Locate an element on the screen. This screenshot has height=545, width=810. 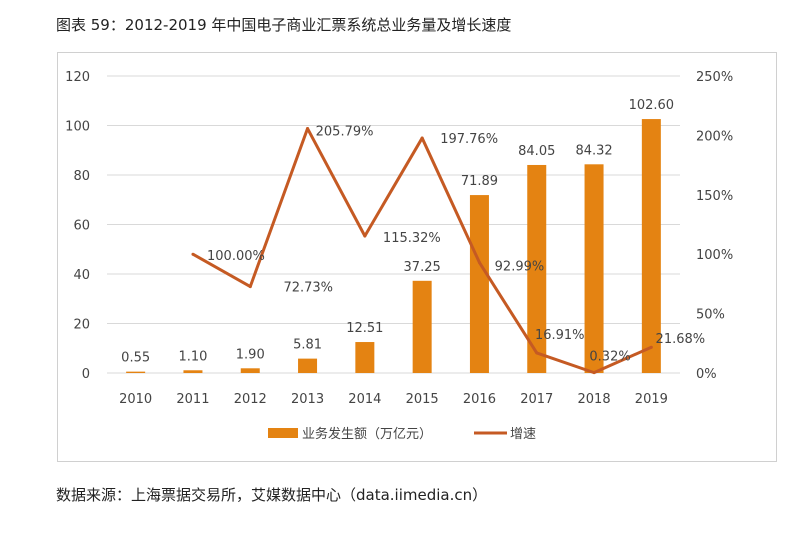
x-tick-label: 2014 is located at coordinates (364, 399).